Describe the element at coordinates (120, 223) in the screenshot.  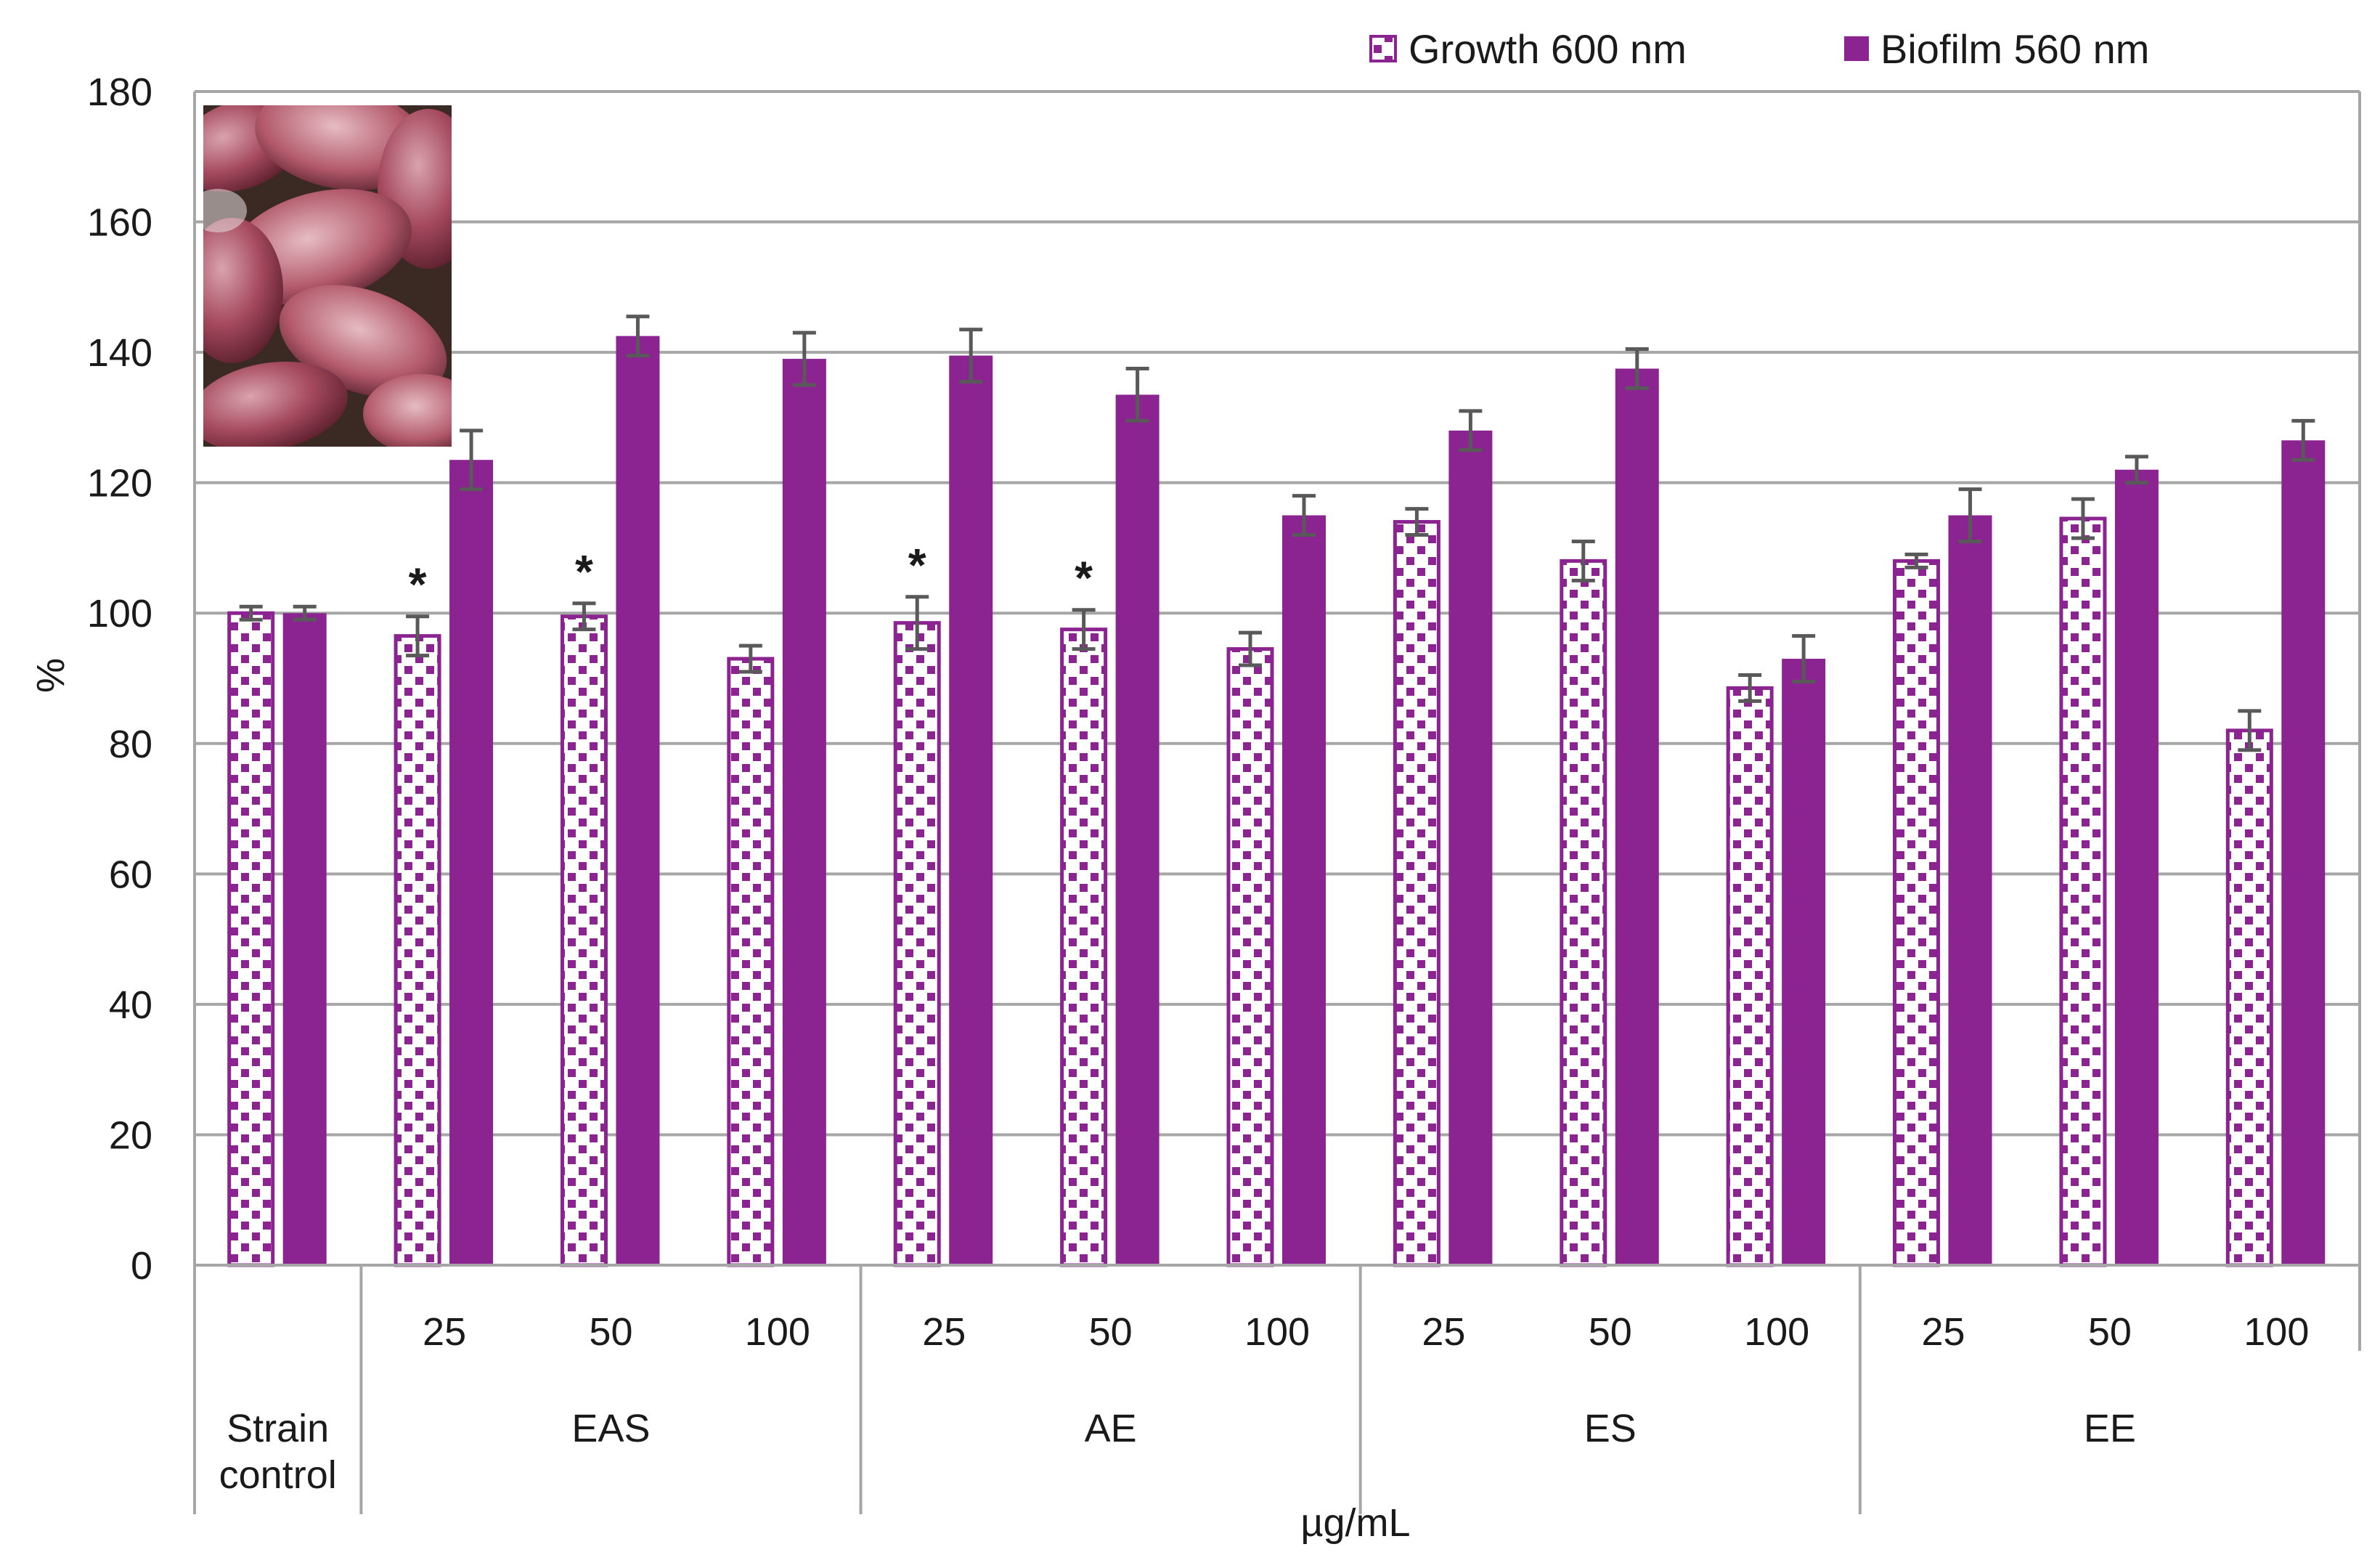
I see `y-tick-label: 160` at that location.